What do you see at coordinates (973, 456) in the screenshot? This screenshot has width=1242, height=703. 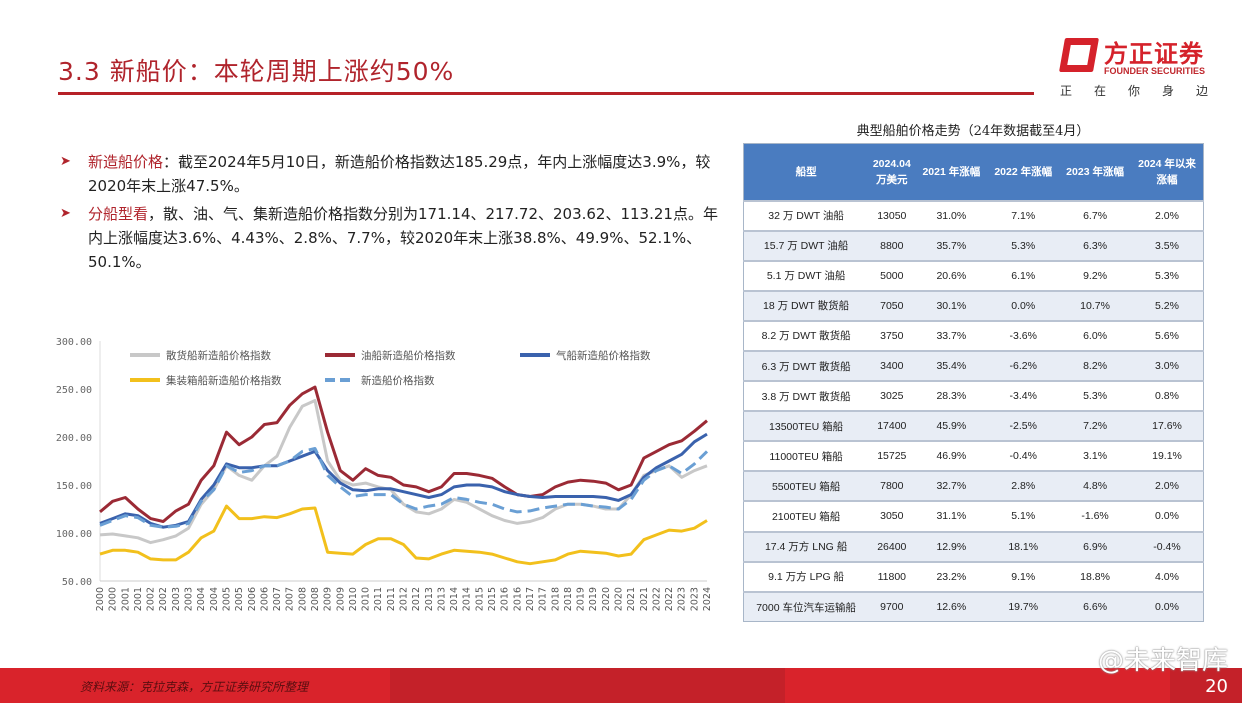 I see `table-row: 11000TEU 箱船 15725 46.9% -0.4% 3.1% 19.1%` at bounding box center [973, 456].